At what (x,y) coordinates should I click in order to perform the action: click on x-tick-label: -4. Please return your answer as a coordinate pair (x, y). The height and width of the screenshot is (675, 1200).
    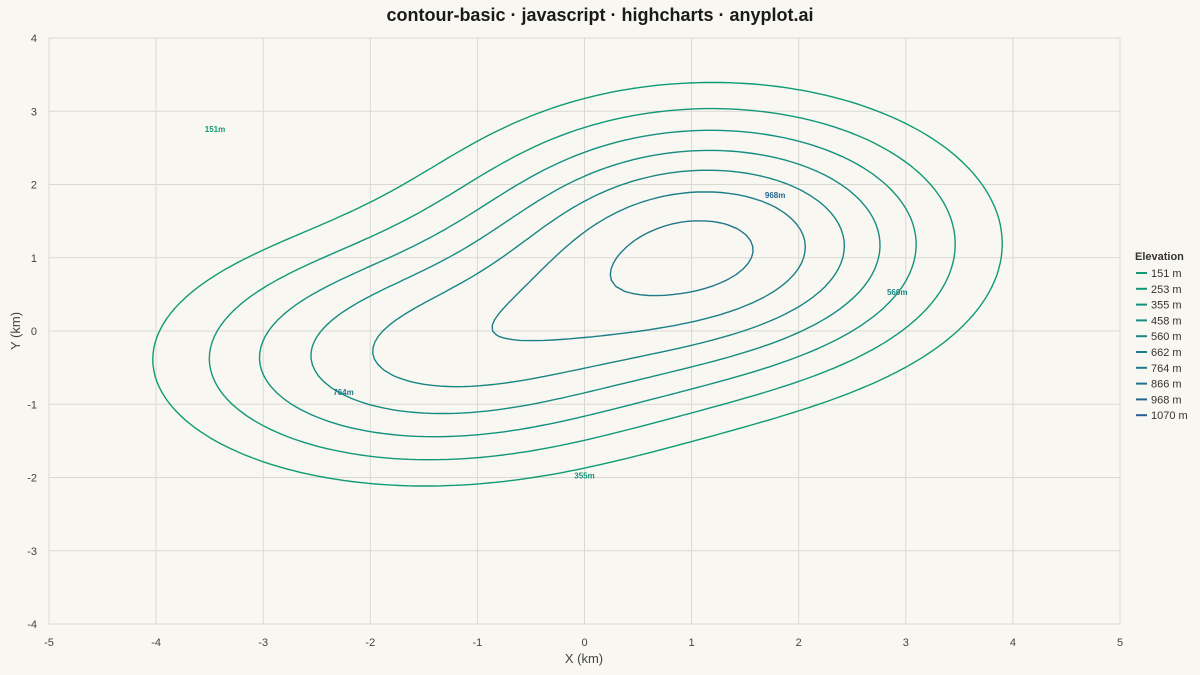
    Looking at the image, I should click on (156, 643).